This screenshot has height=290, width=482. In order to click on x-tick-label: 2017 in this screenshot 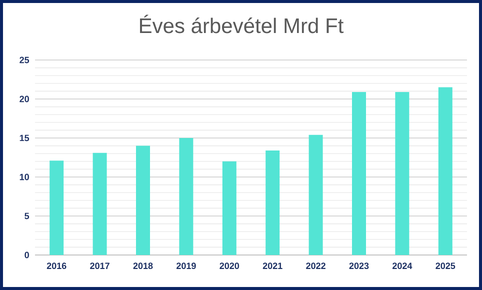, I will do `click(100, 266)`.